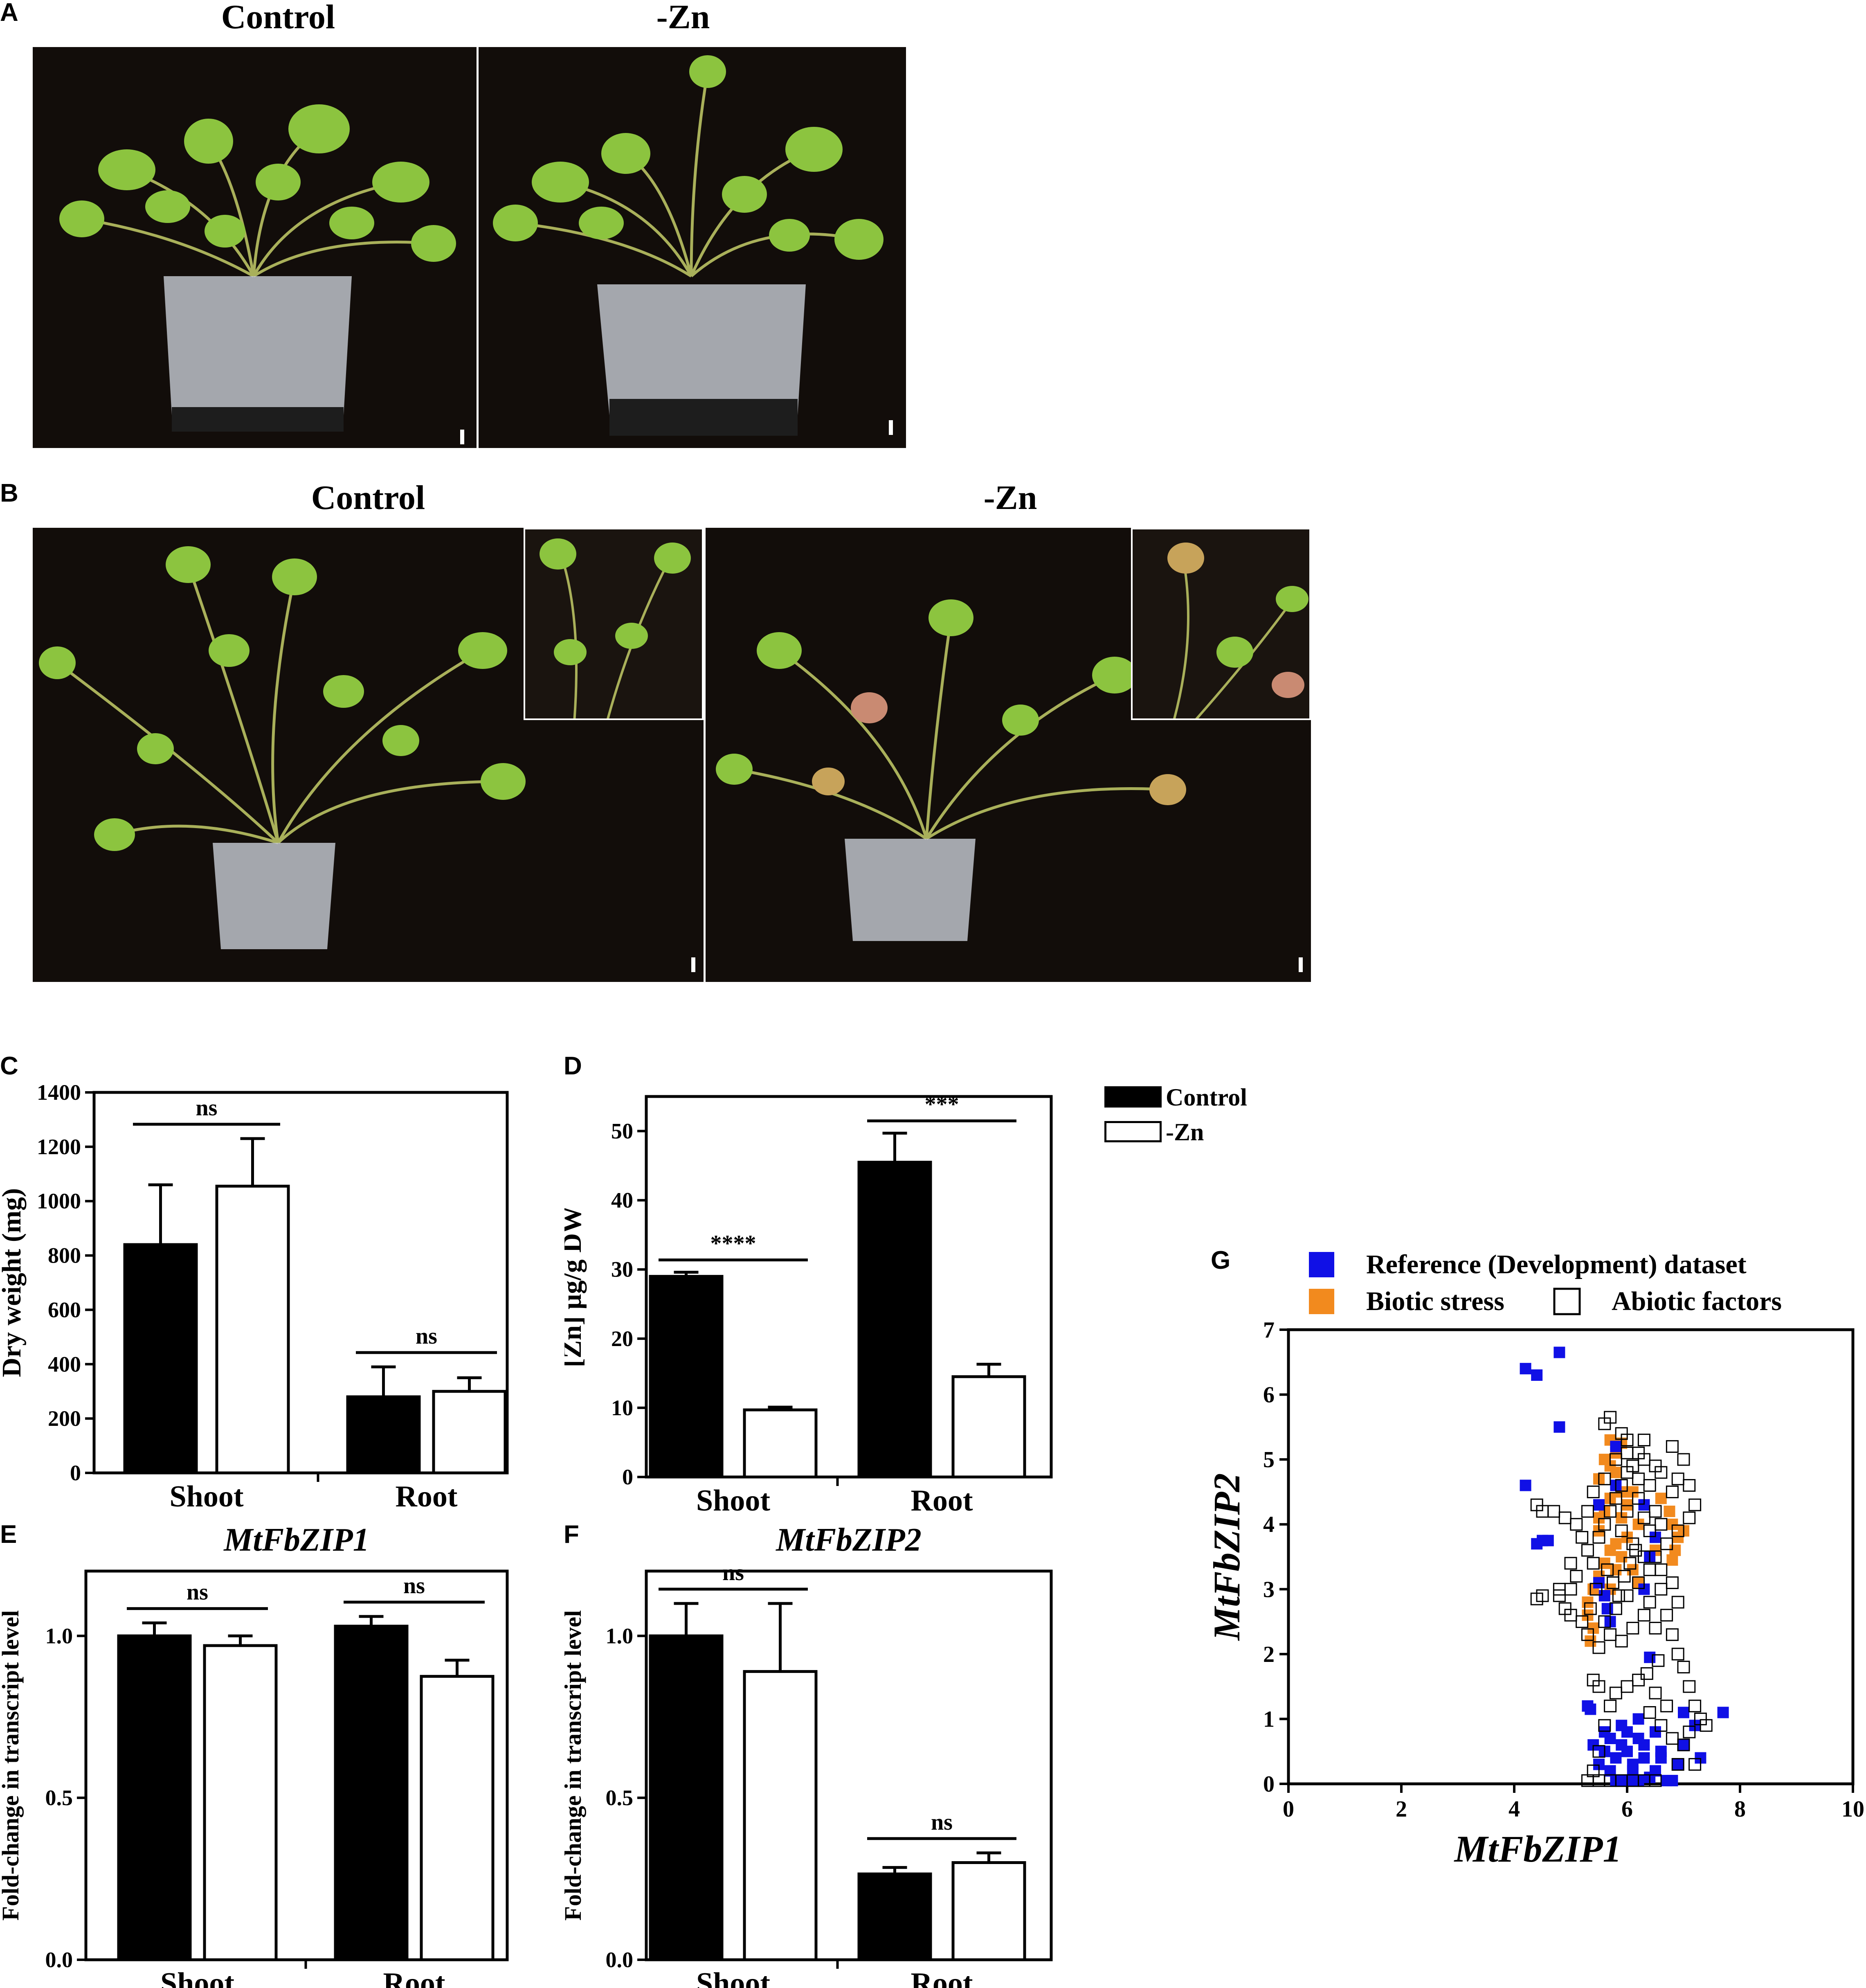  Describe the element at coordinates (849, 1540) in the screenshot. I see `chart-title: MtFbZIP2` at that location.